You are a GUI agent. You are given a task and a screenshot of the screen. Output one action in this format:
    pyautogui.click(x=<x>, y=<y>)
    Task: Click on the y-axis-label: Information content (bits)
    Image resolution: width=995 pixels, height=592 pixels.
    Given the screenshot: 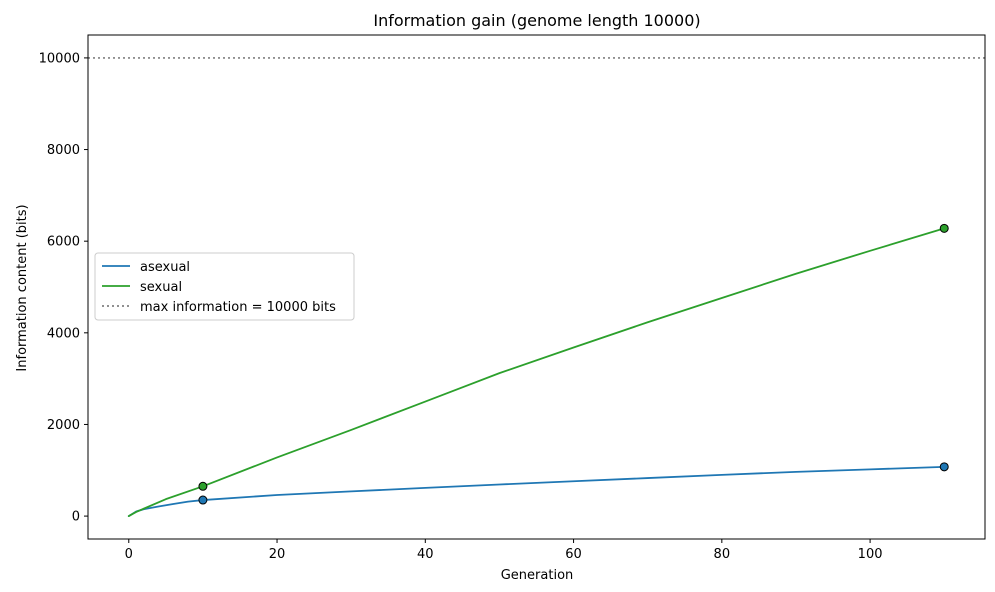 What is the action you would take?
    pyautogui.click(x=22, y=287)
    